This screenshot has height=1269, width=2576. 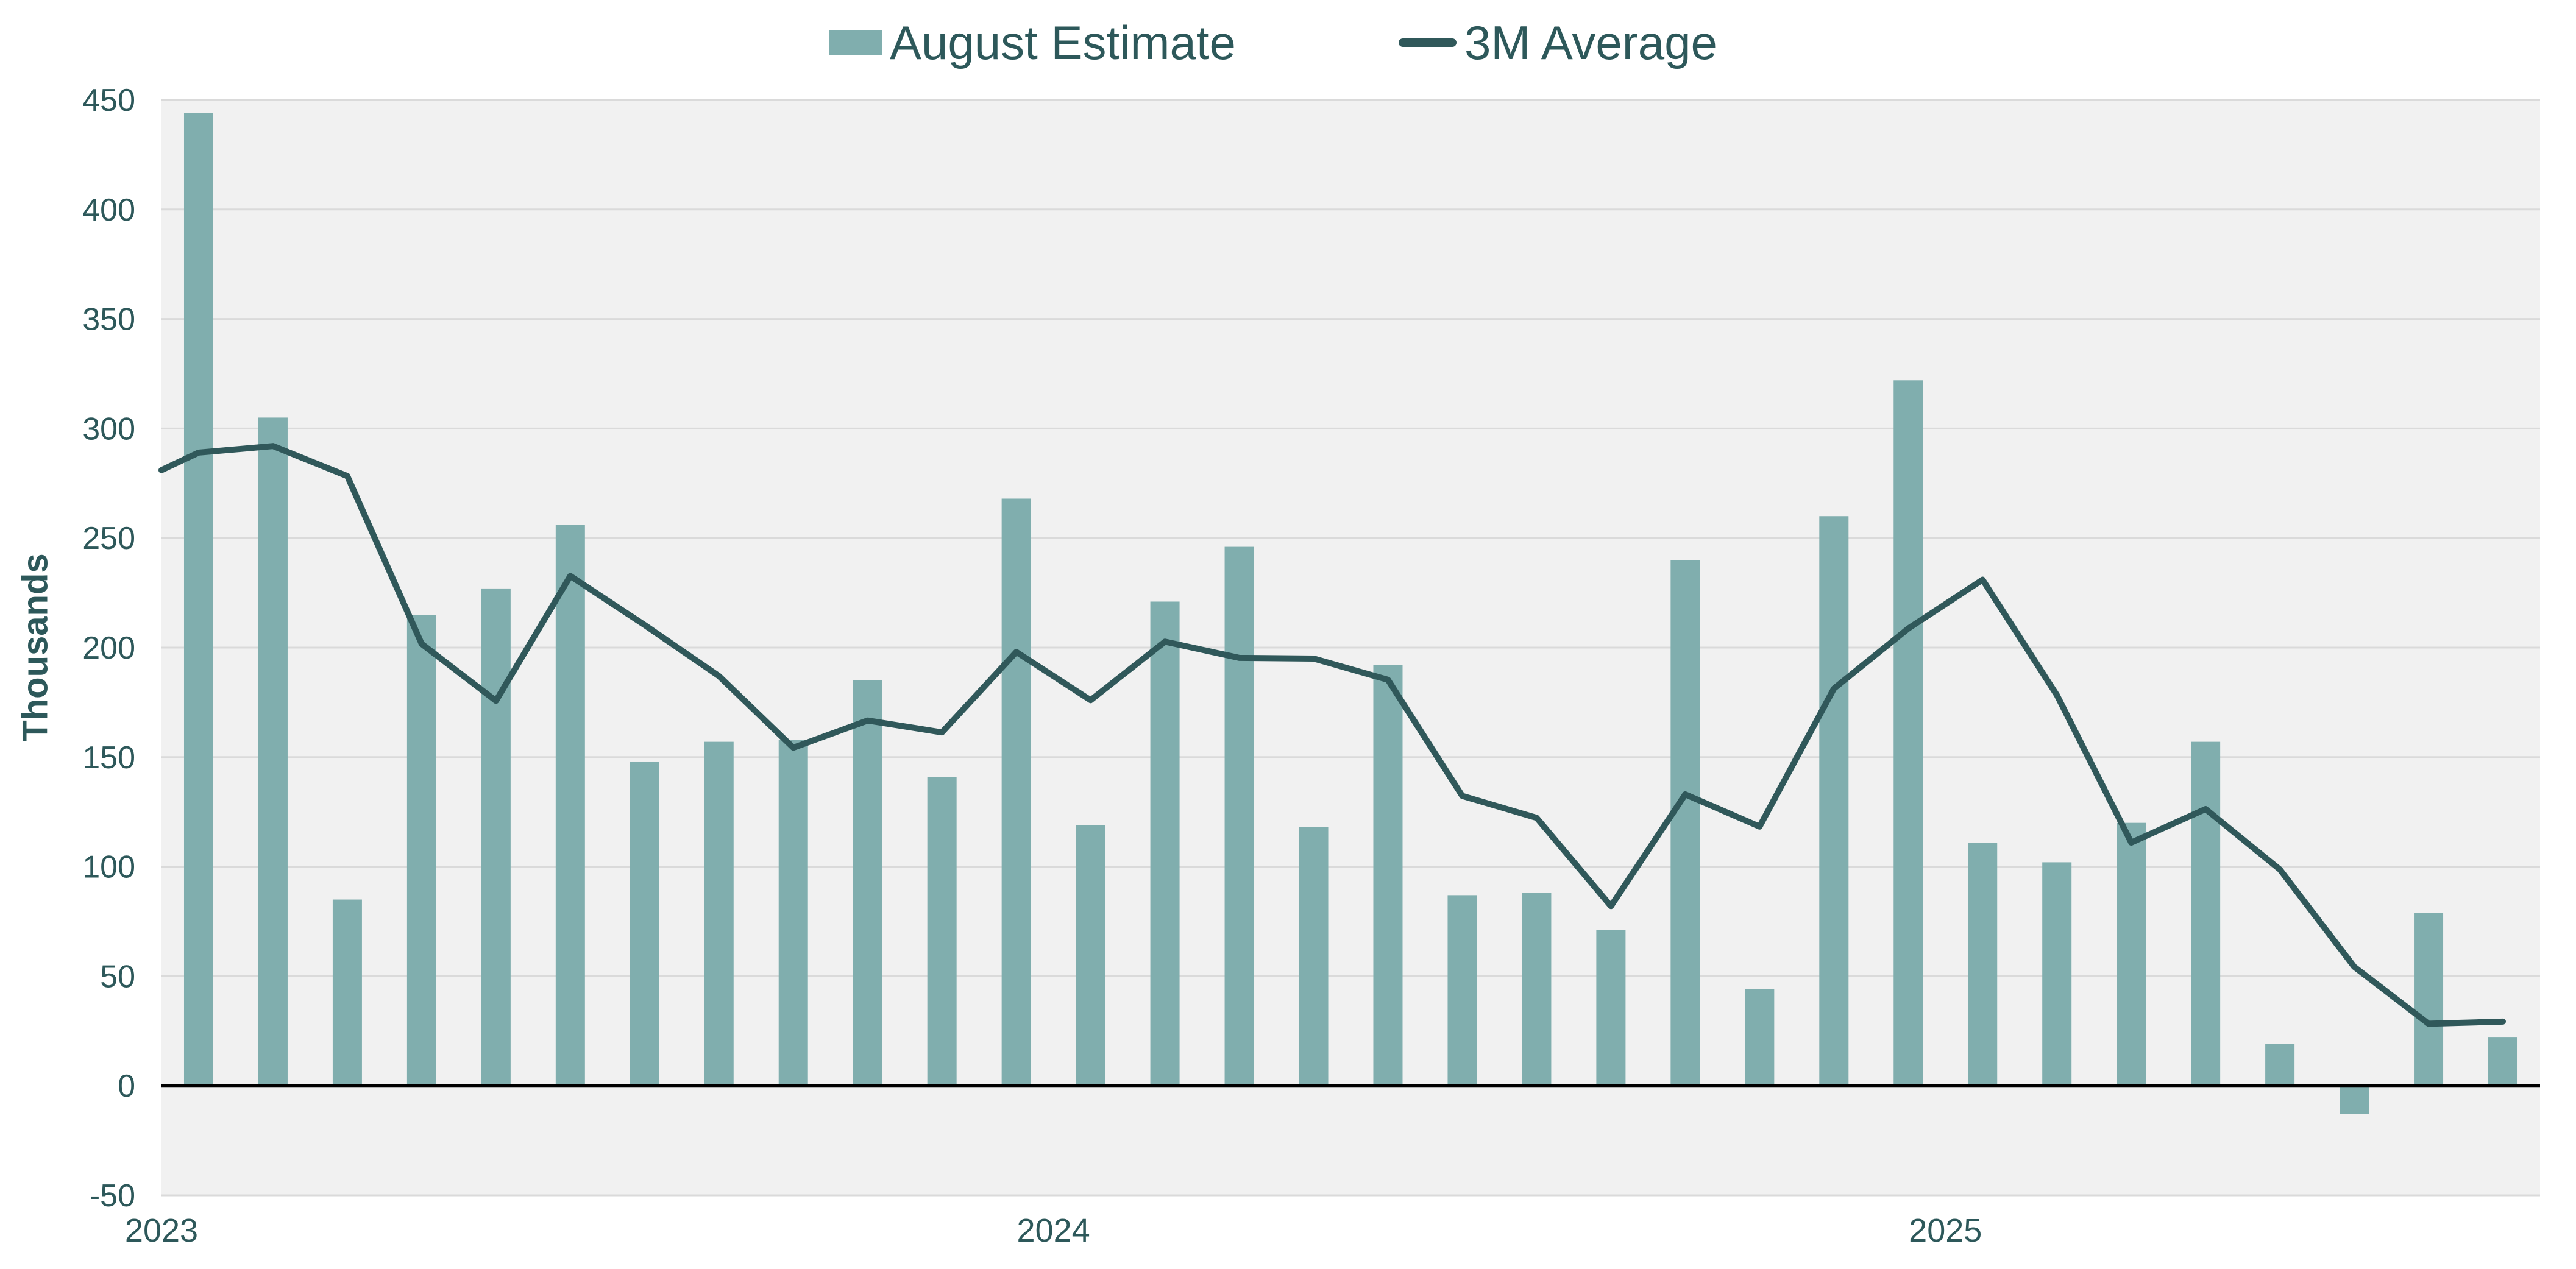 What do you see at coordinates (109, 100) in the screenshot?
I see `y-tick-label-450: 450` at bounding box center [109, 100].